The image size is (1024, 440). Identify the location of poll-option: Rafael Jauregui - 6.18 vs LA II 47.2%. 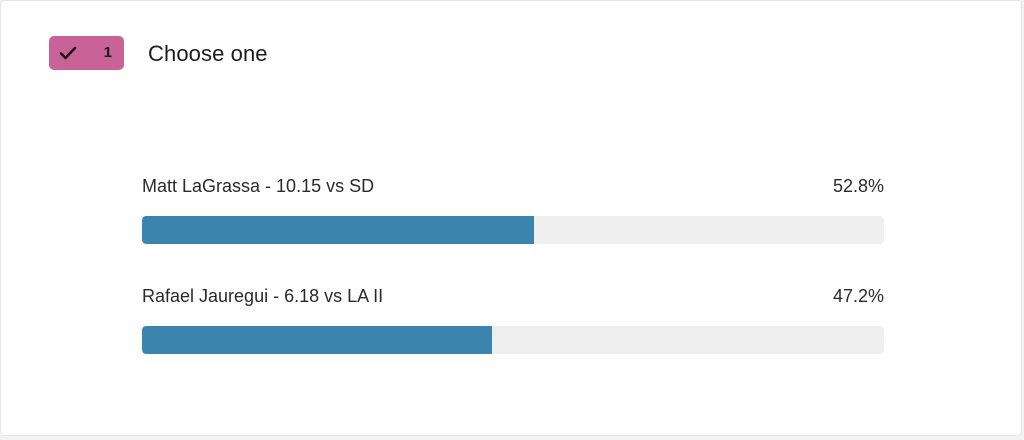
(513, 322).